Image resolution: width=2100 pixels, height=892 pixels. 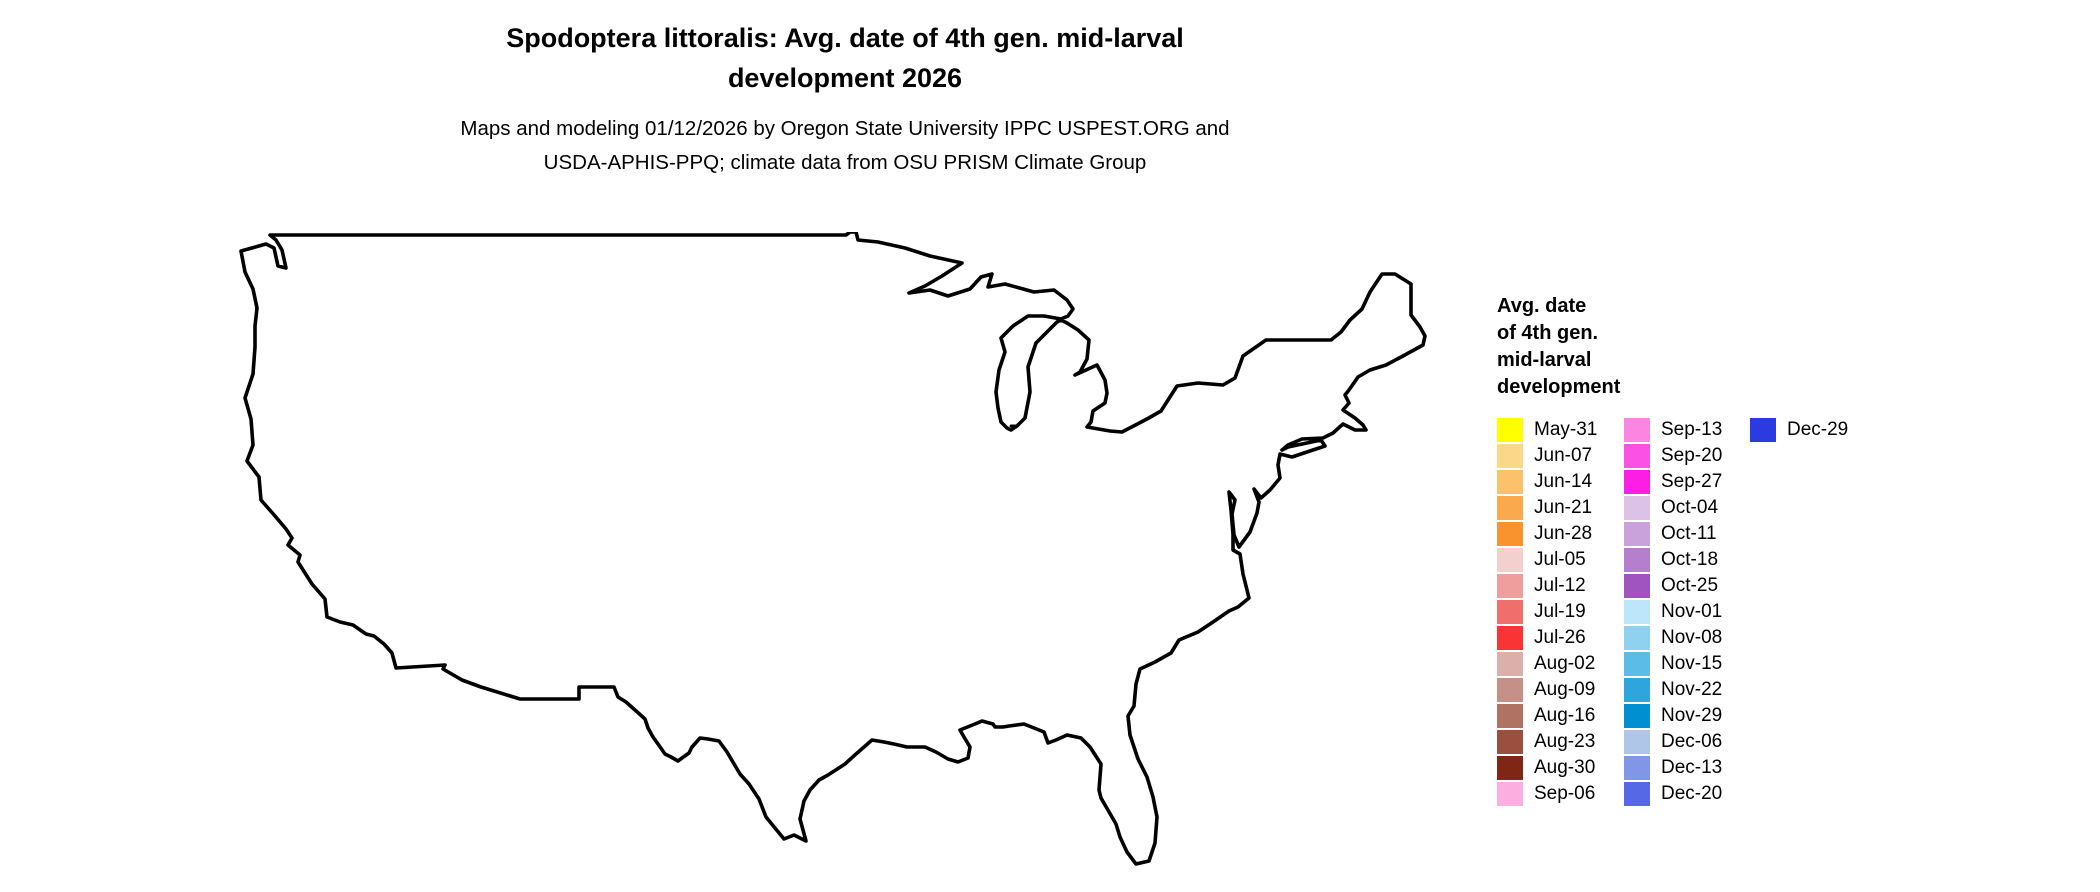 What do you see at coordinates (1560, 559) in the screenshot?
I see `legend-label: Jul-05` at bounding box center [1560, 559].